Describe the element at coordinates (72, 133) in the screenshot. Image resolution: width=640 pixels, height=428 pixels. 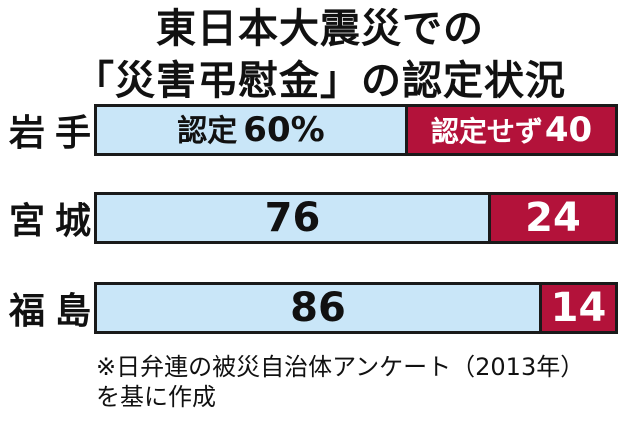
I see `row-label-char: 手` at that location.